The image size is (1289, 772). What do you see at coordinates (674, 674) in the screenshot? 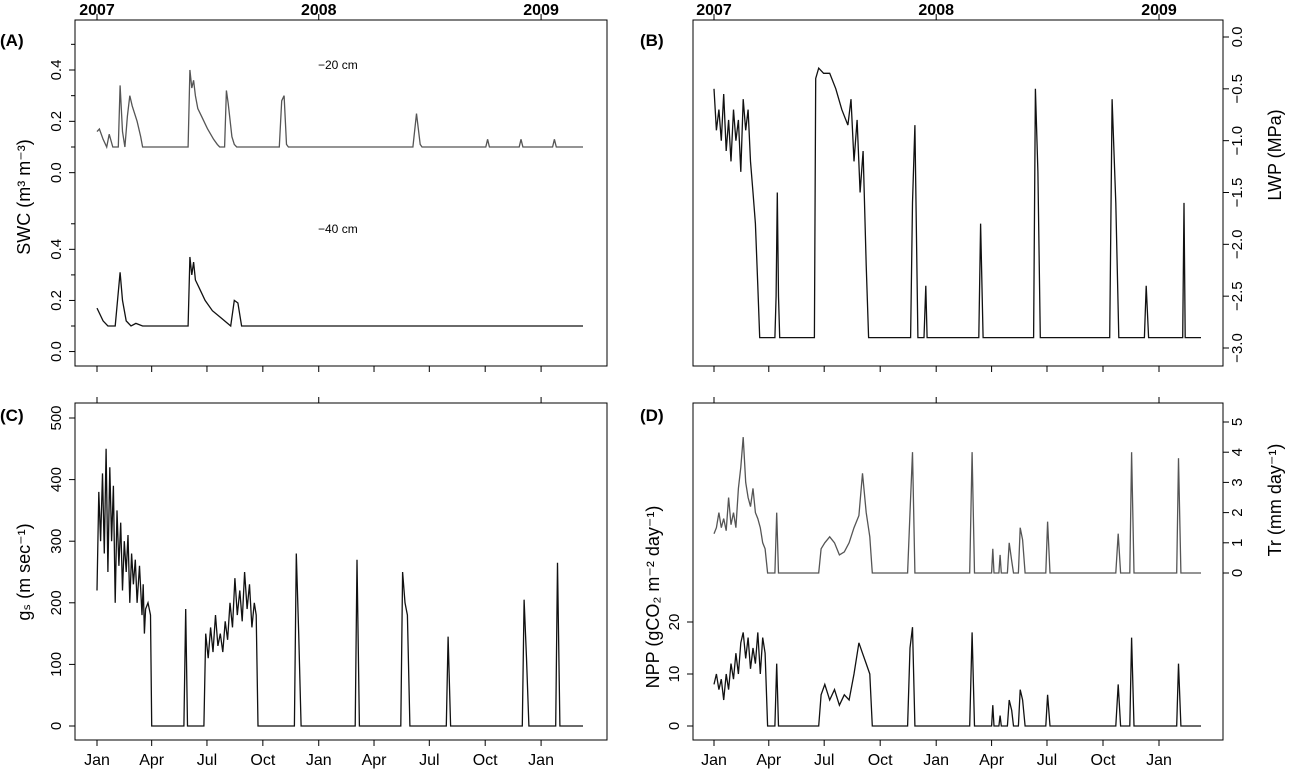
I see `y-tick-label: 10` at bounding box center [674, 674].